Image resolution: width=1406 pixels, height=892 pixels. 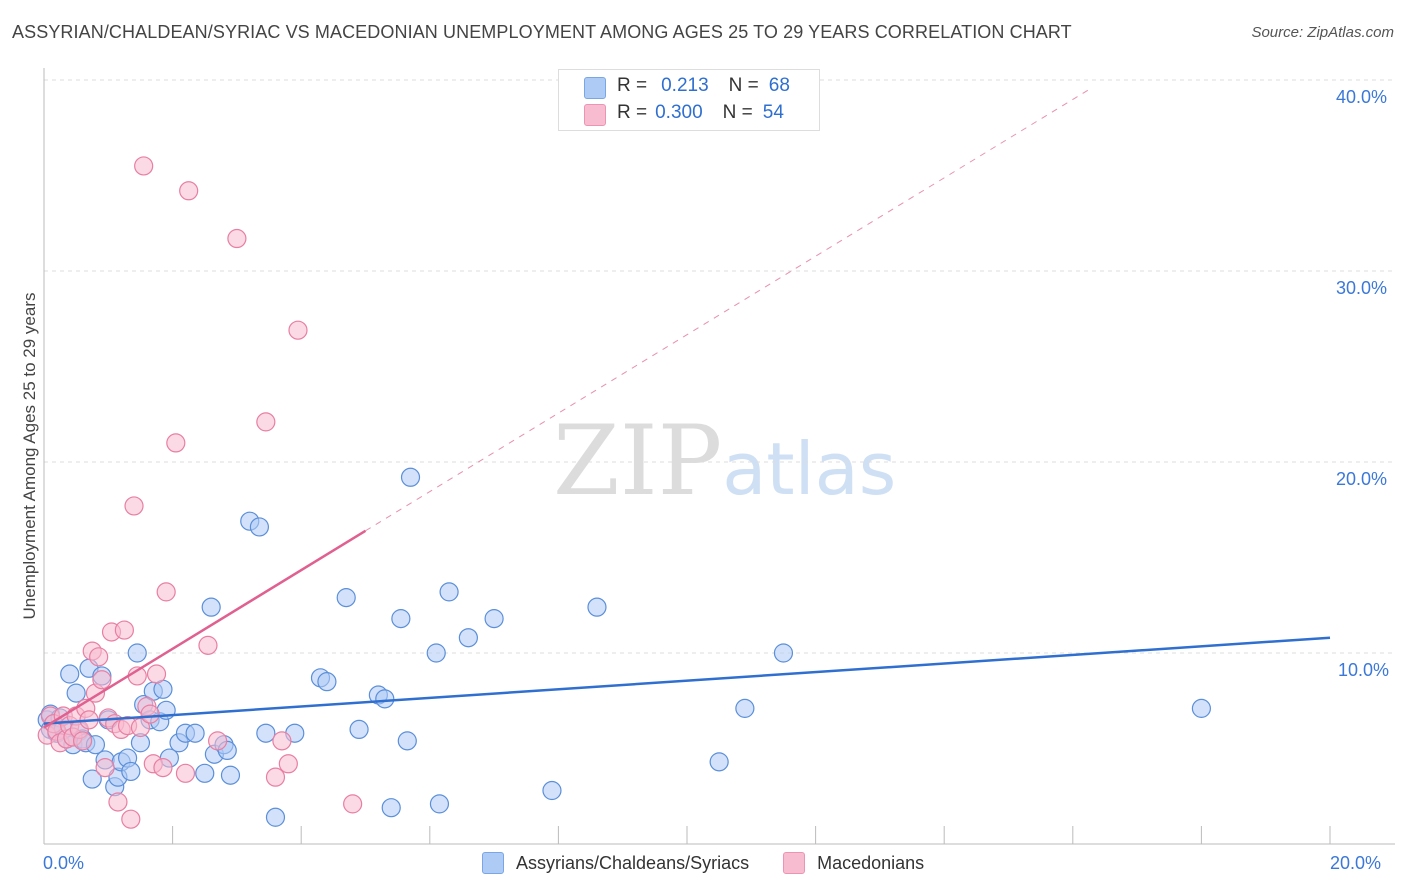 I want to click on y-tick-label: 20.0%, so click(x=1362, y=479).